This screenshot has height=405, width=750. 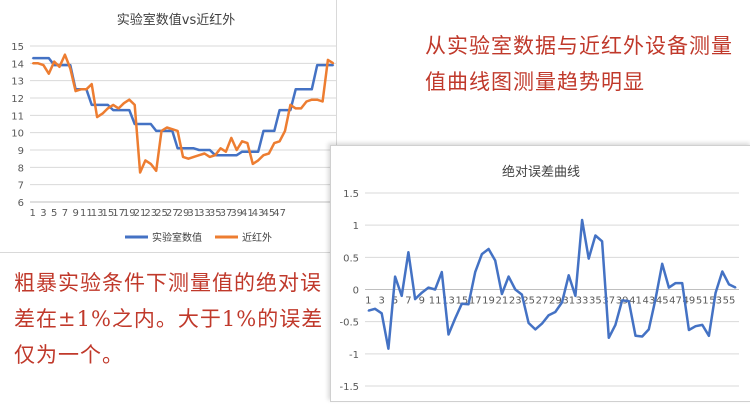 What do you see at coordinates (675, 301) in the screenshot?
I see `c2-xtick-label: 47` at bounding box center [675, 301].